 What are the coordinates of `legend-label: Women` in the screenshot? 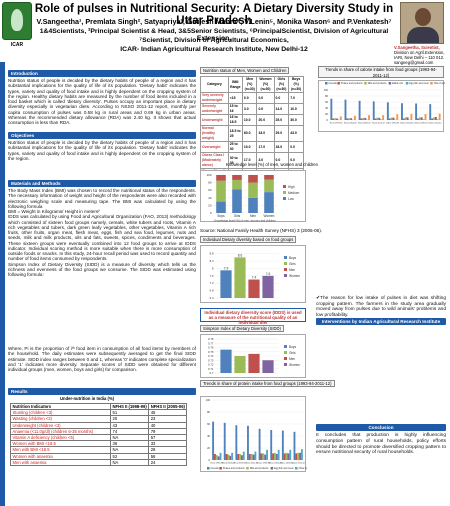 It's located at (294, 365).